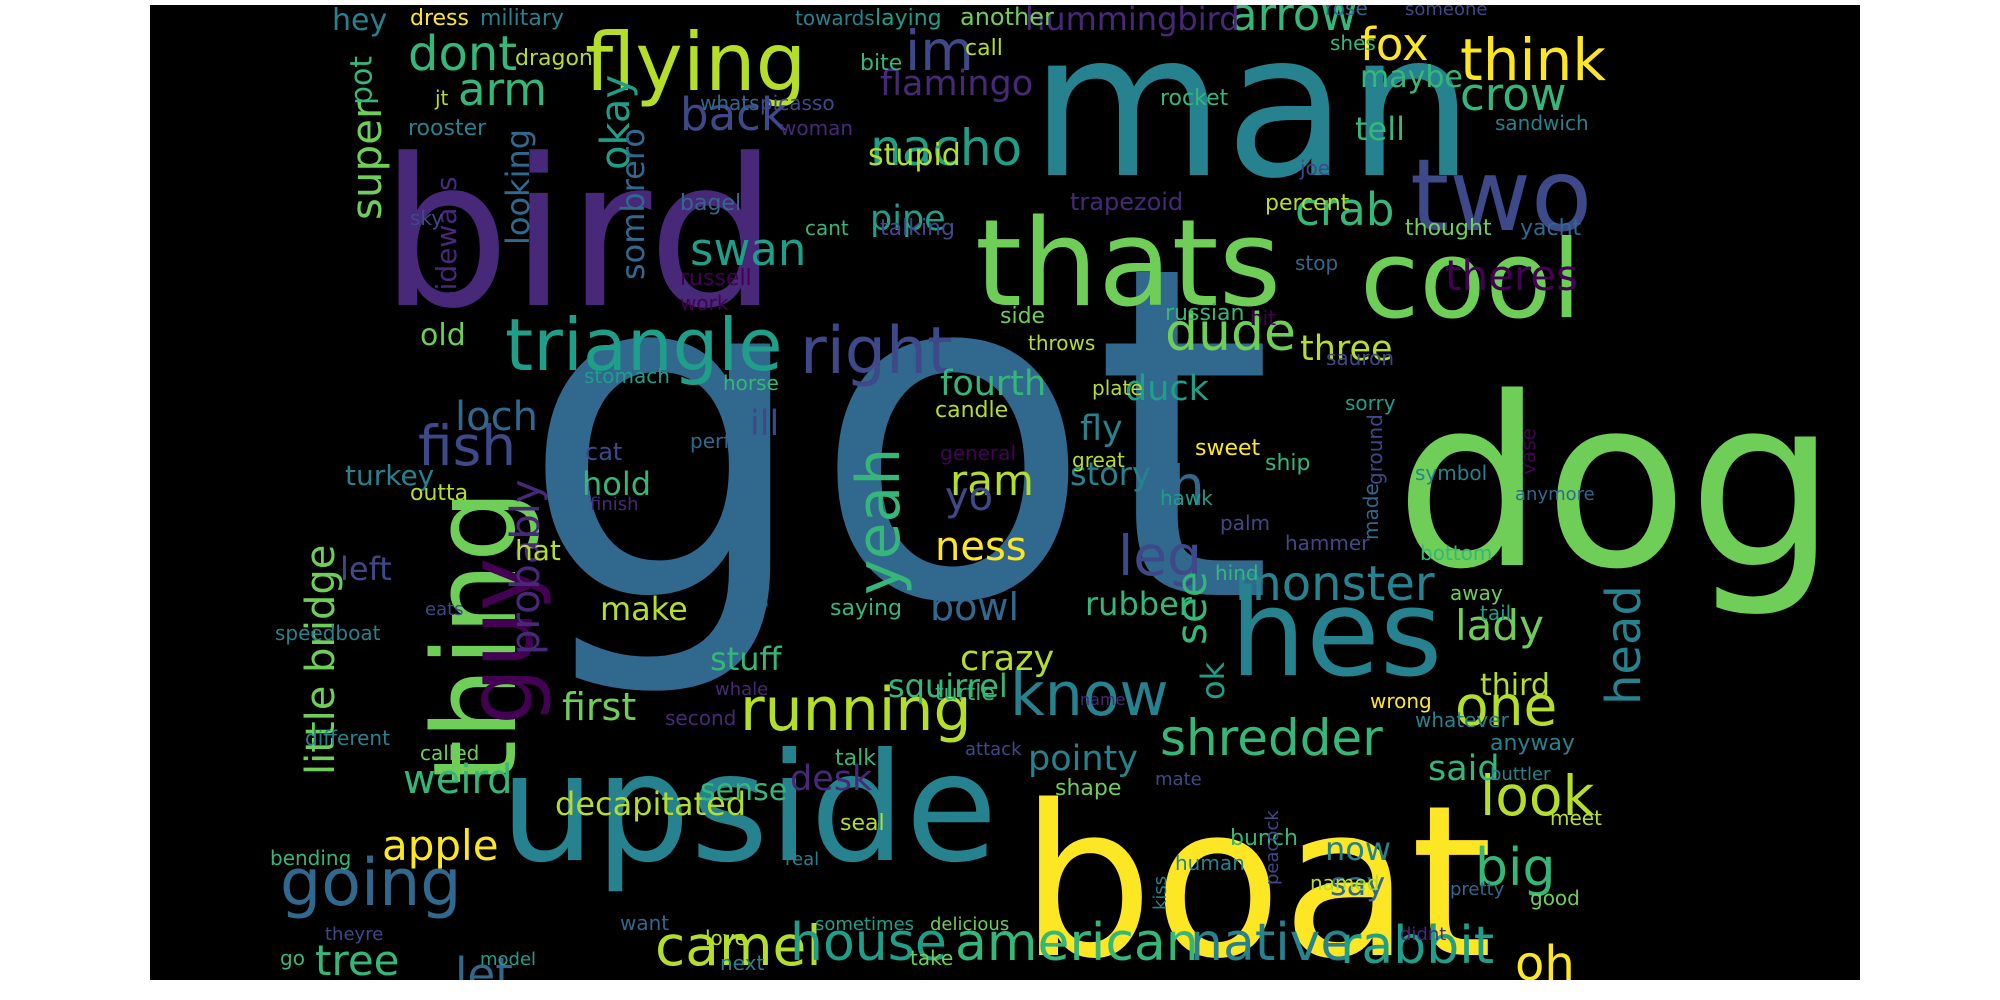 Image resolution: width=2000 pixels, height=1000 pixels. What do you see at coordinates (1511, 275) in the screenshot?
I see `word-theres: theres` at bounding box center [1511, 275].